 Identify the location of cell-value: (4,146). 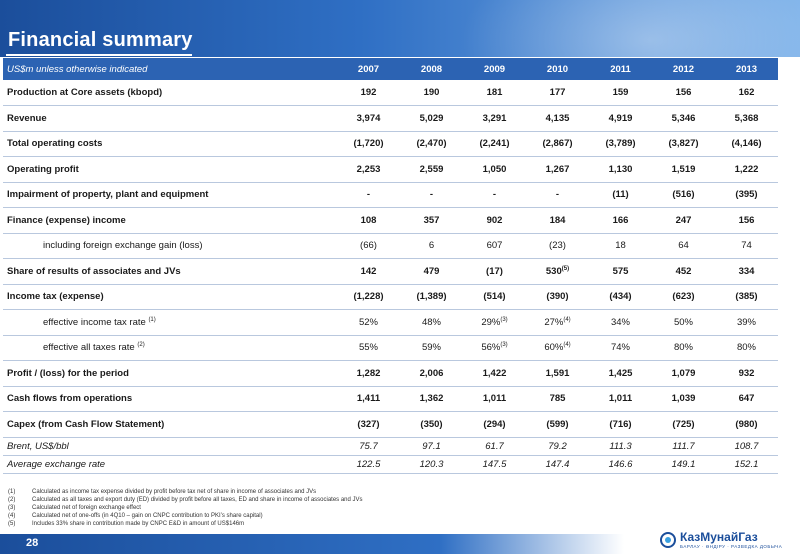
(746, 144).